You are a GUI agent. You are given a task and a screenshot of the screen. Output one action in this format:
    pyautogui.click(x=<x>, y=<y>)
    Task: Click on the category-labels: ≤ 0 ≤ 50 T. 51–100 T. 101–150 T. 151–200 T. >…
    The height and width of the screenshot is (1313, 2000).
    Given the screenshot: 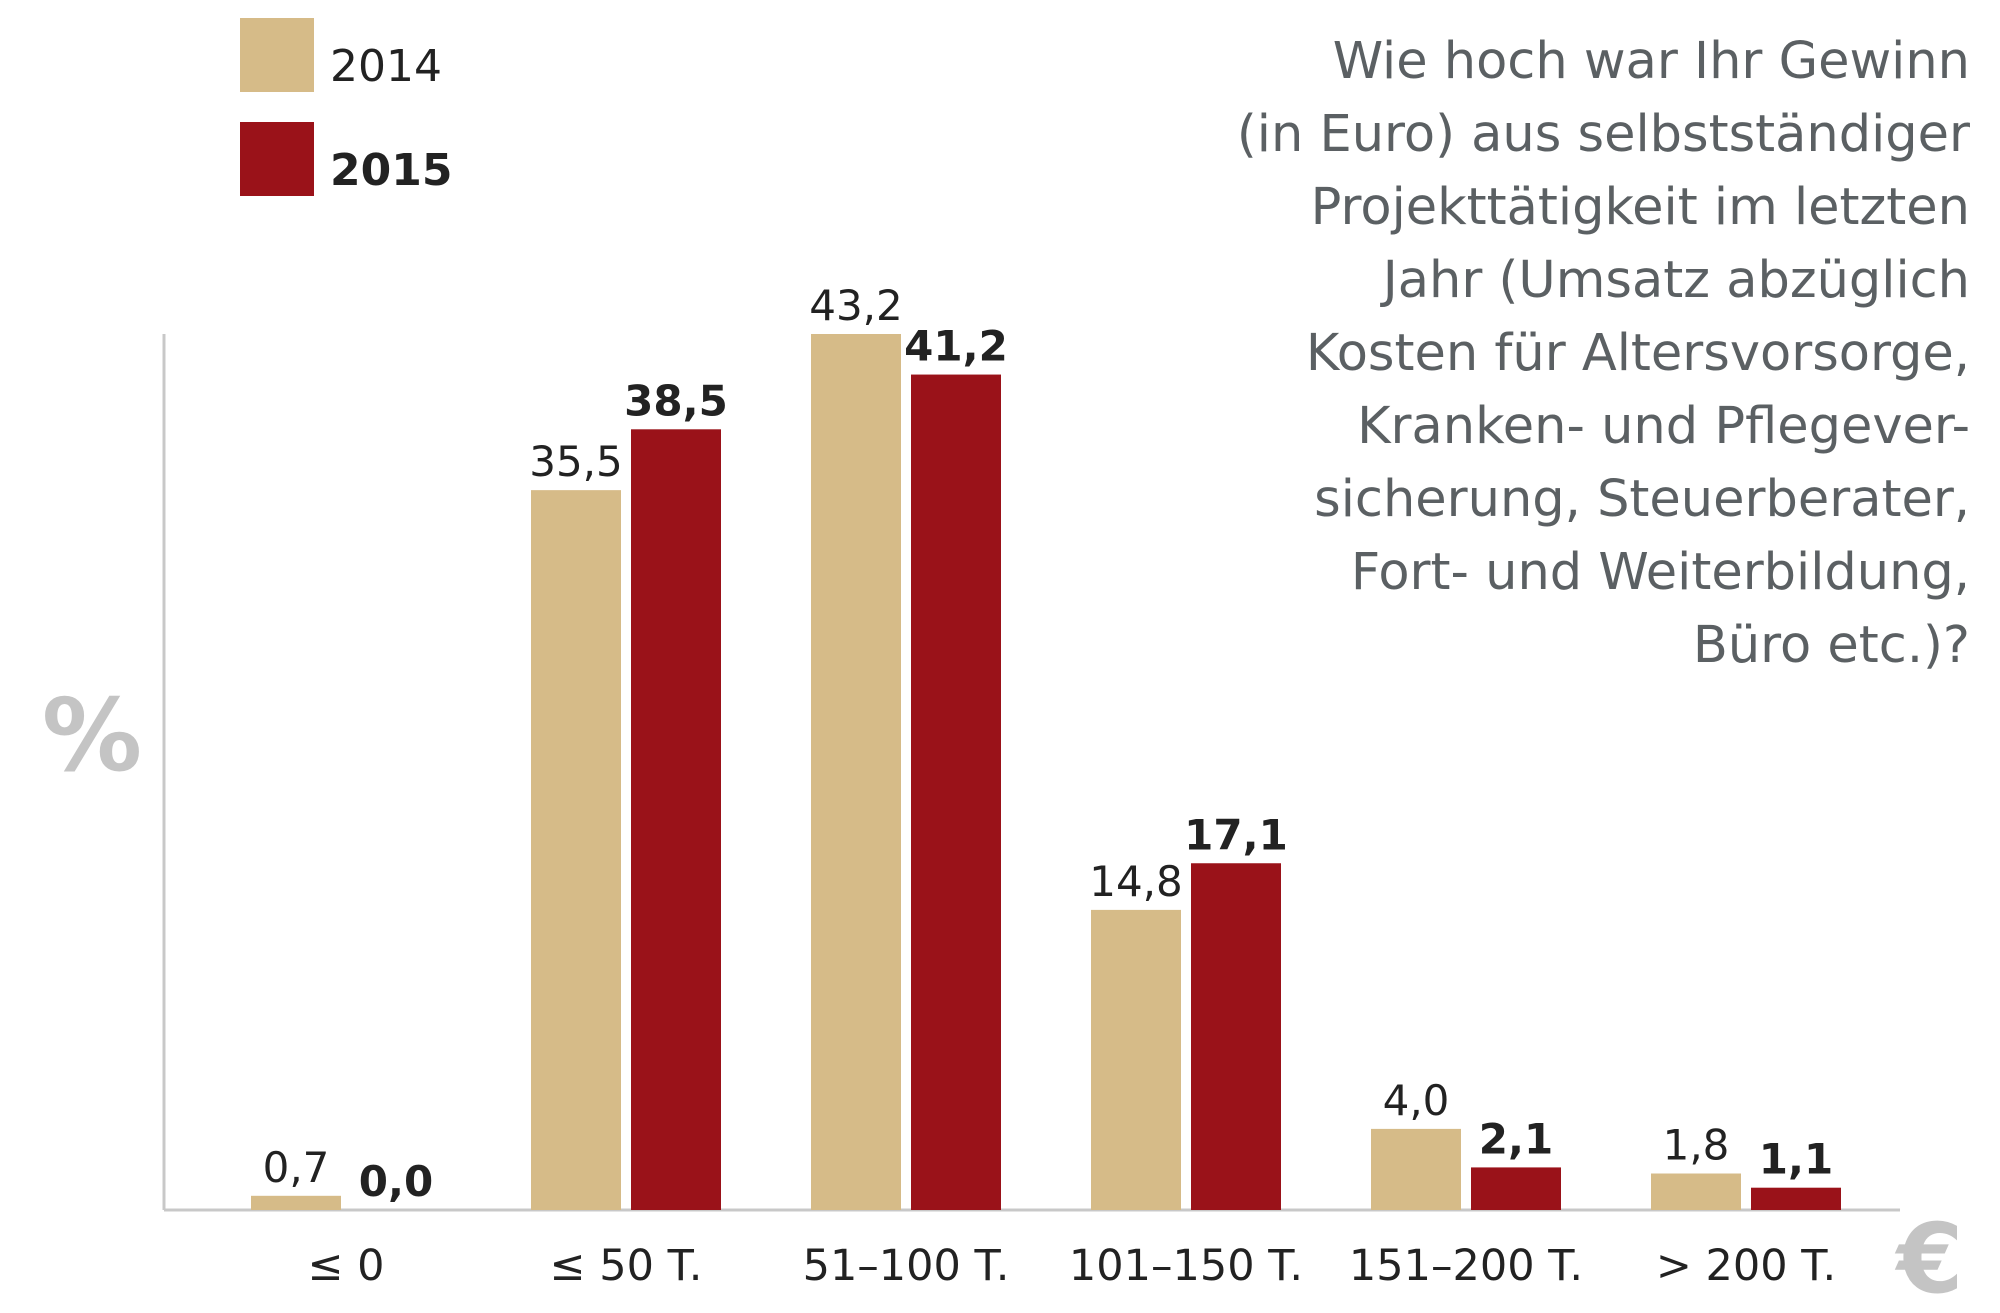 What is the action you would take?
    pyautogui.click(x=1071, y=1266)
    